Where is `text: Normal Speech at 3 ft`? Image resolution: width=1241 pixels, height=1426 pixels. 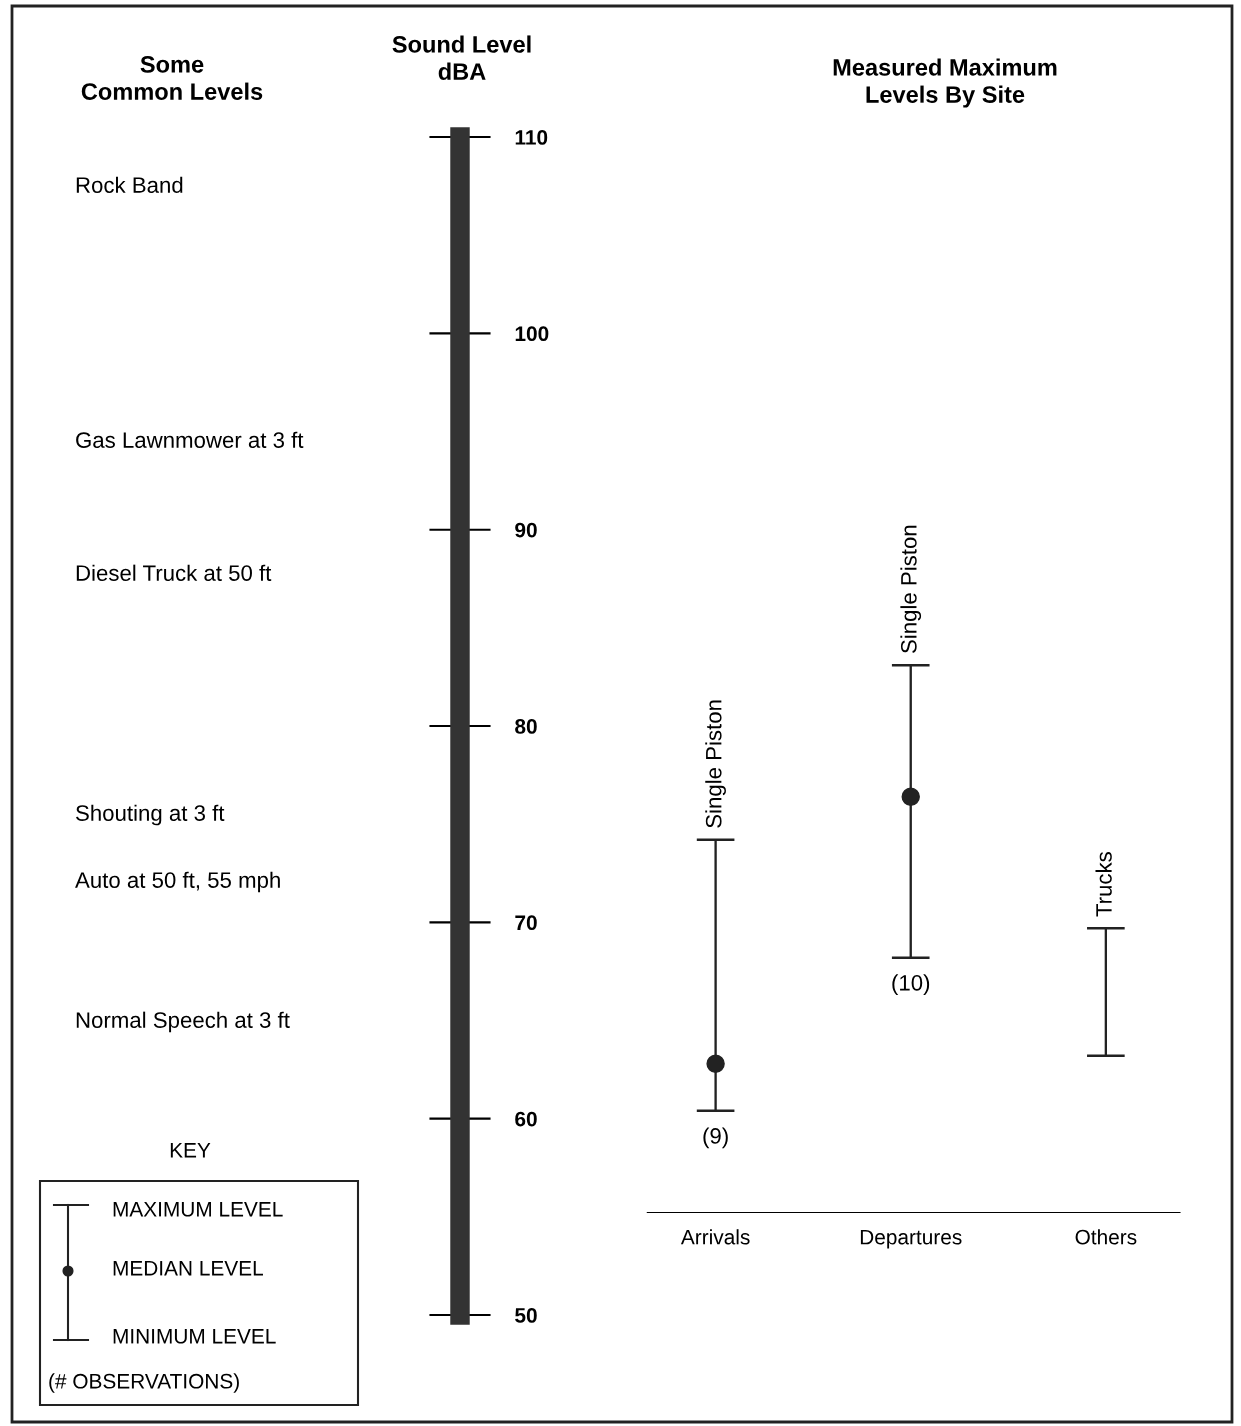 text: Normal Speech at 3 ft is located at coordinates (183, 1022).